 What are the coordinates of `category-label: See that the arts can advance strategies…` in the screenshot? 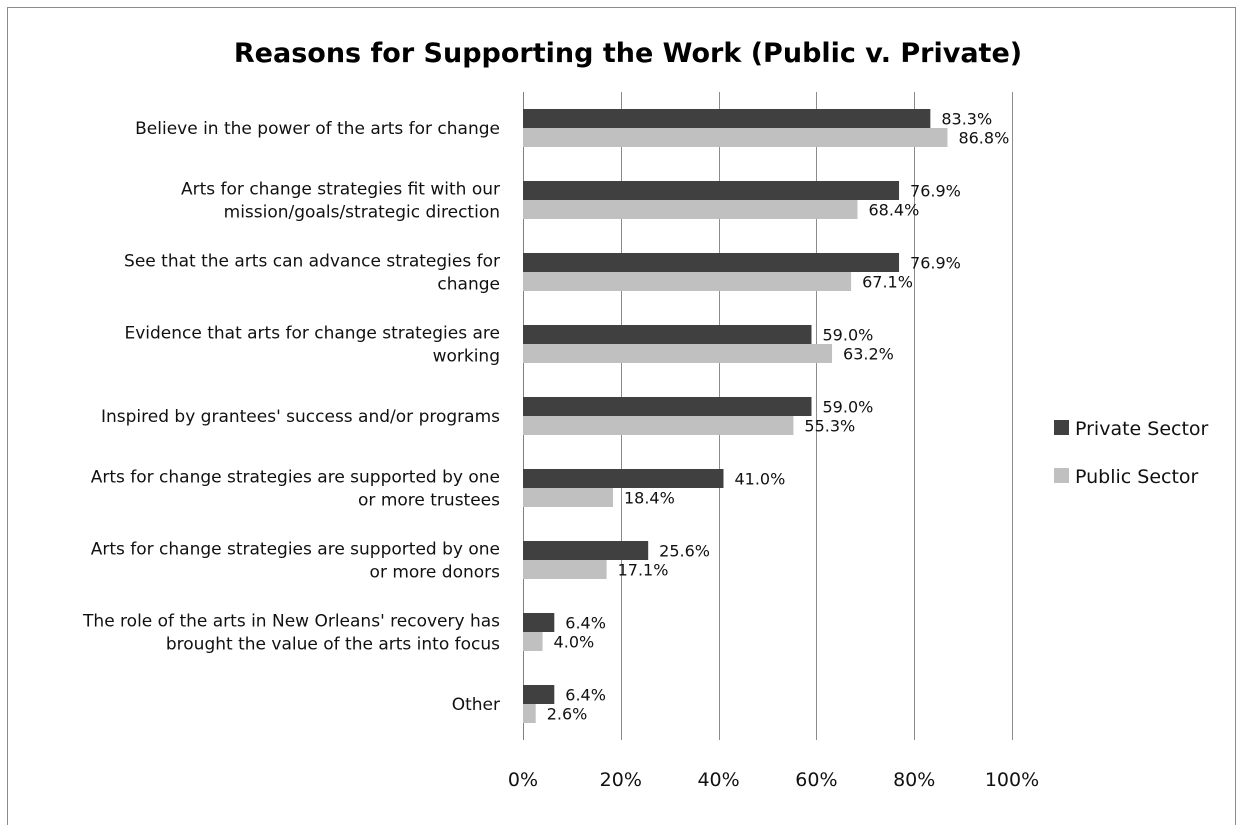 It's located at (312, 262).